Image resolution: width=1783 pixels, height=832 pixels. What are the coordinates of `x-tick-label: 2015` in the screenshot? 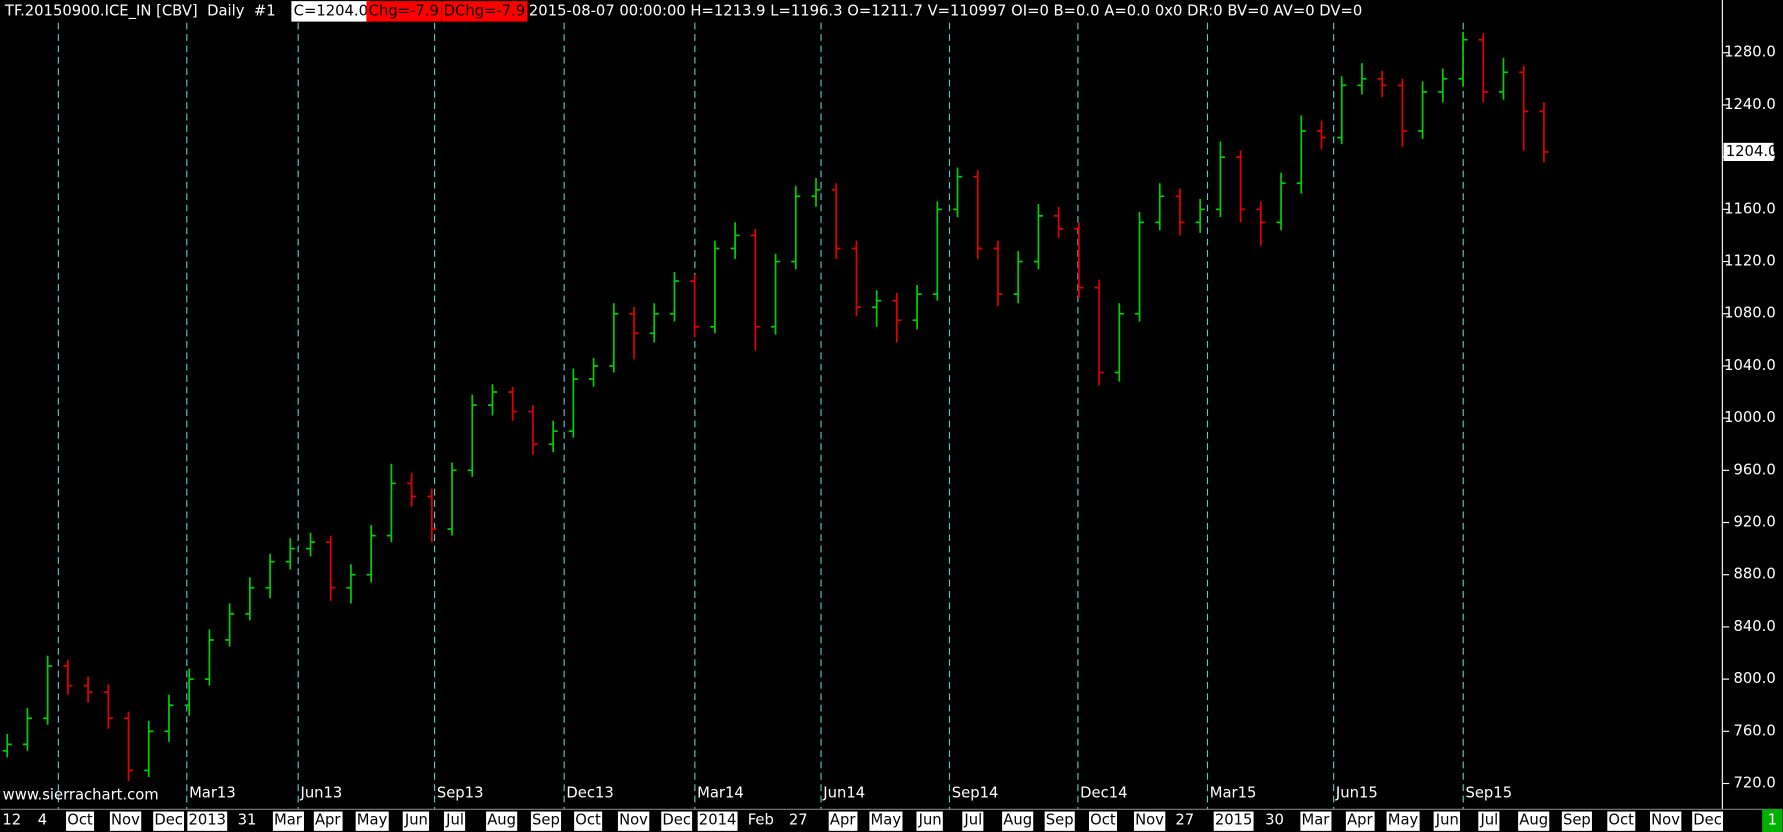 It's located at (1234, 820).